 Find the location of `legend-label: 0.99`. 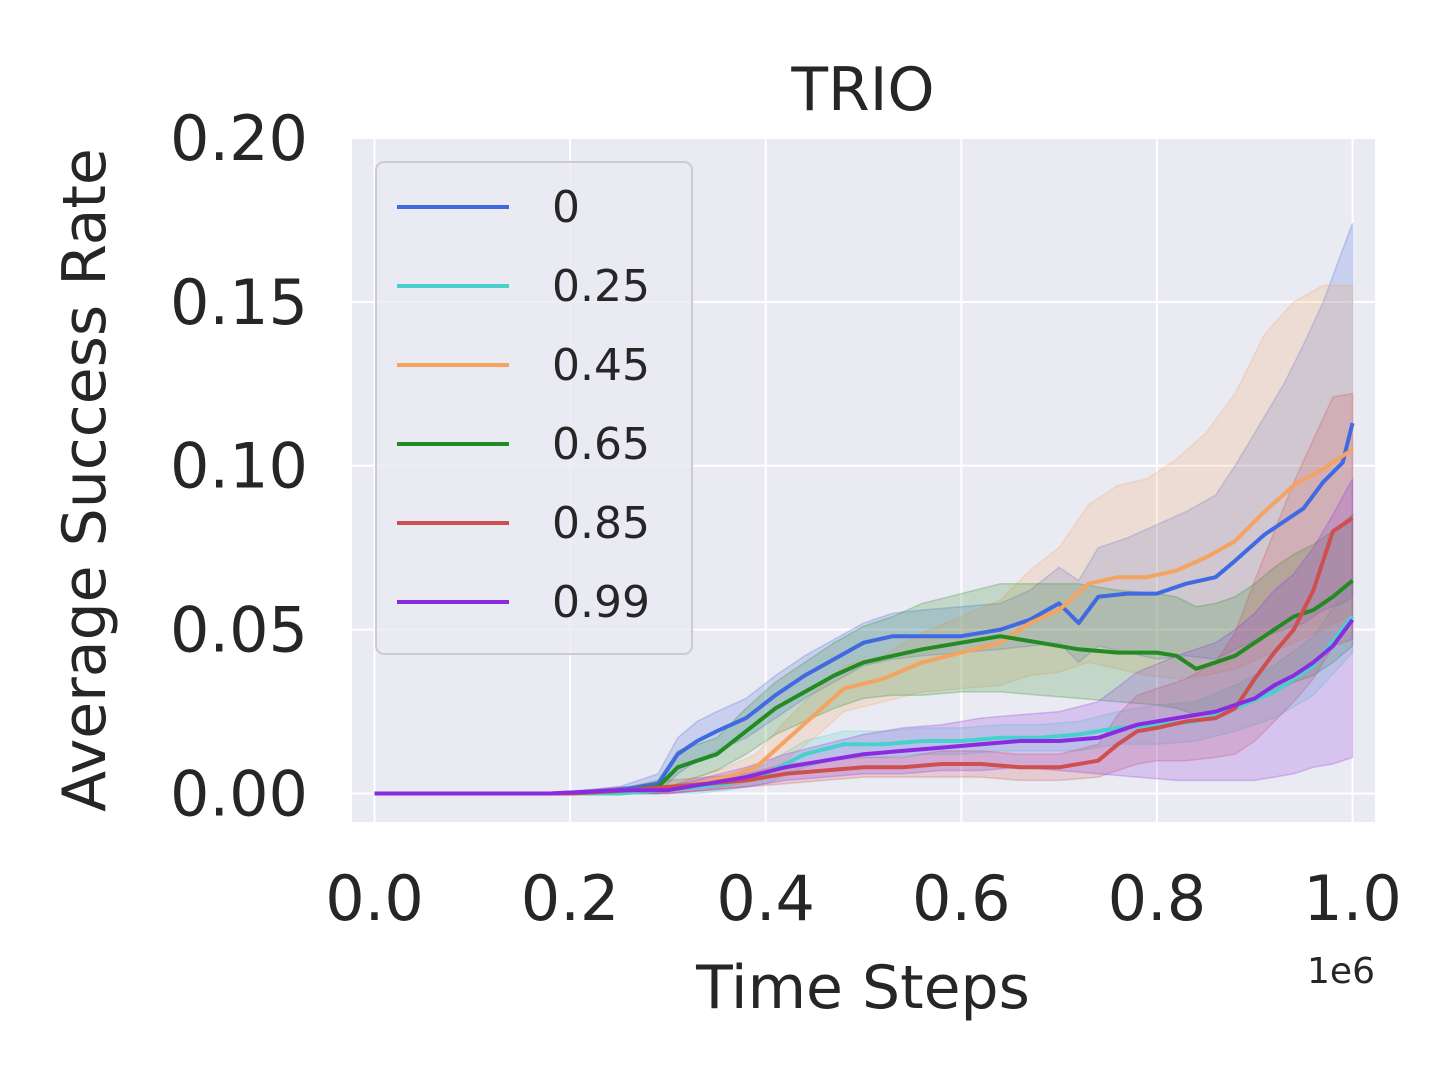

legend-label: 0.99 is located at coordinates (601, 602).